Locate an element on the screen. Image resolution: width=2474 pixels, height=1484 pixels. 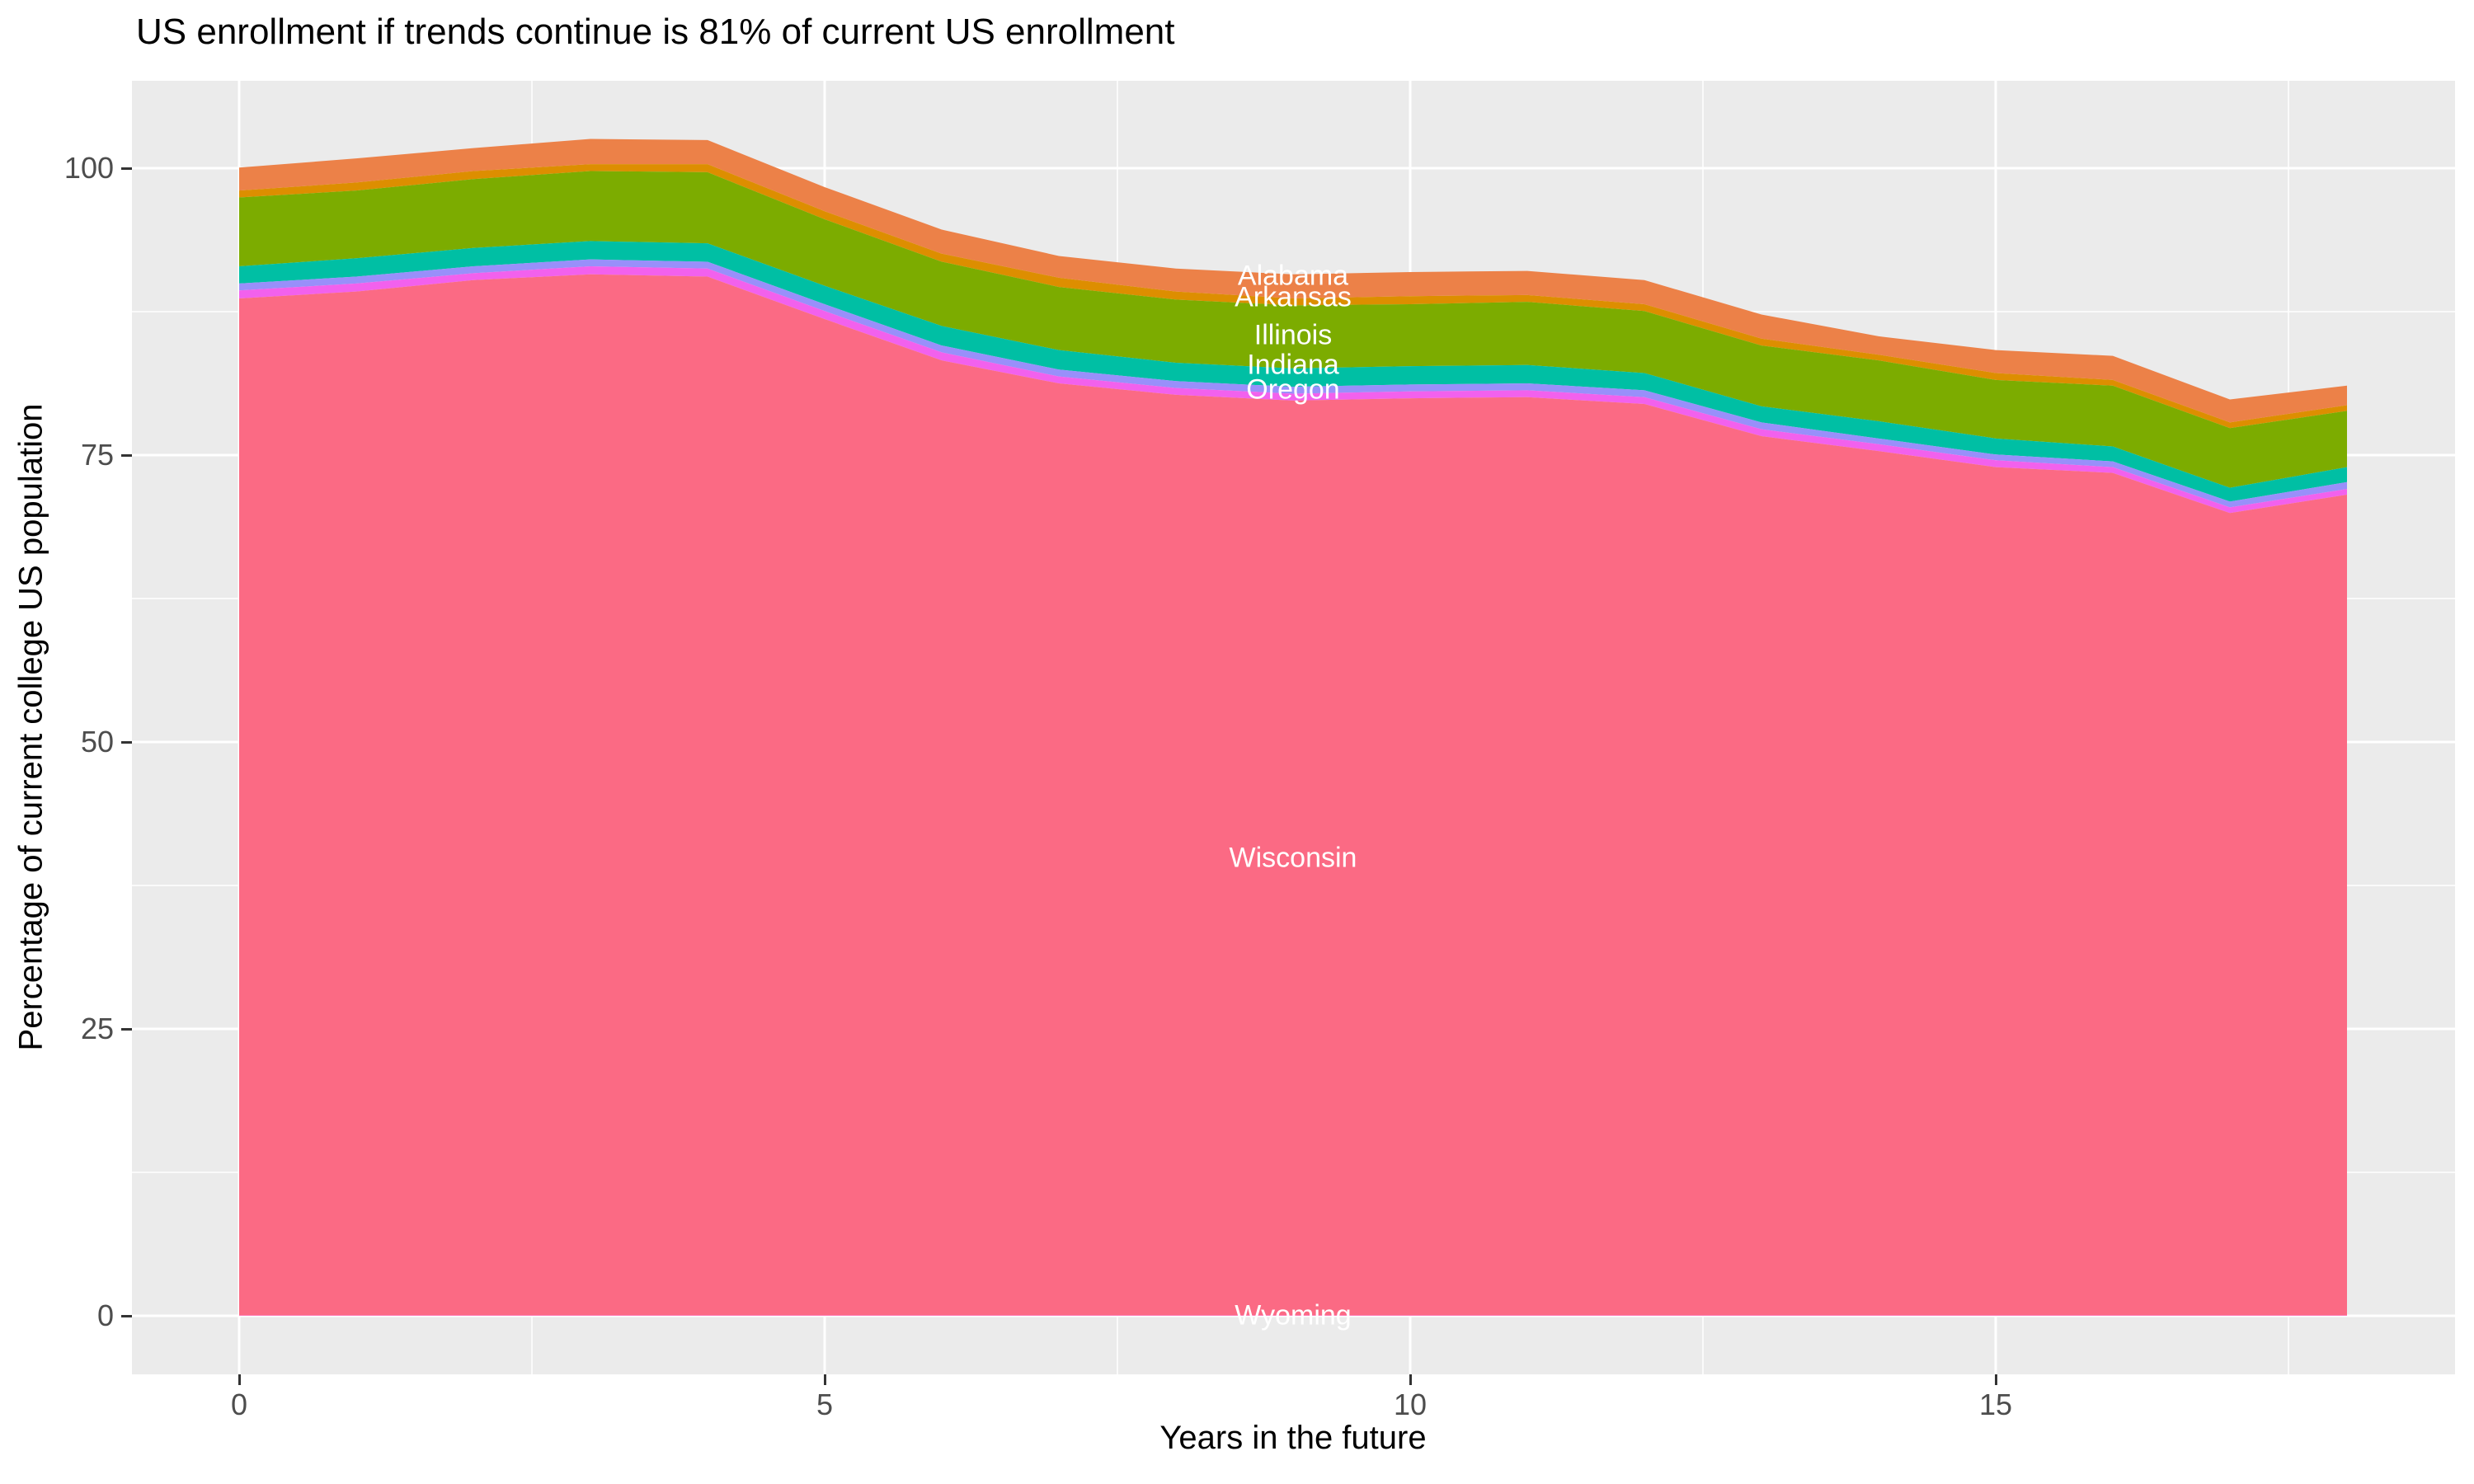
state-label-indiana: Indiana is located at coordinates (1293, 365).